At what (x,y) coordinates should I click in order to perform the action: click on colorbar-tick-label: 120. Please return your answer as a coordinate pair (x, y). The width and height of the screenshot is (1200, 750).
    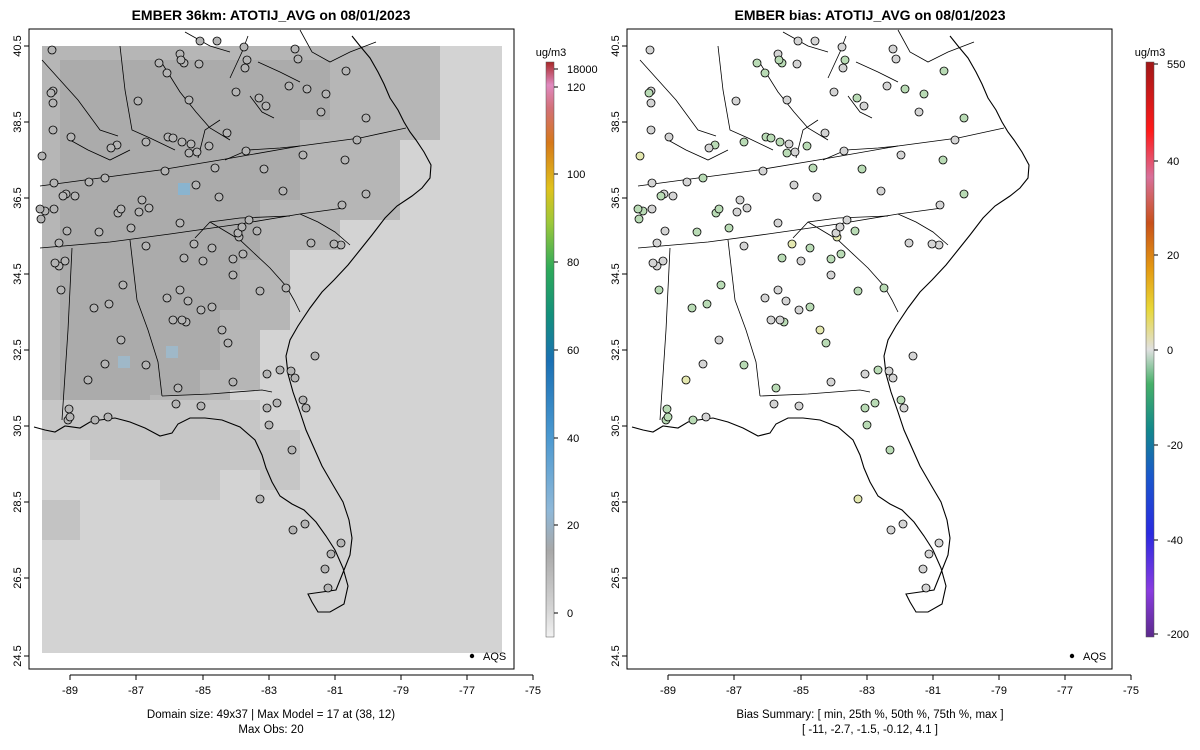
    Looking at the image, I should click on (576, 88).